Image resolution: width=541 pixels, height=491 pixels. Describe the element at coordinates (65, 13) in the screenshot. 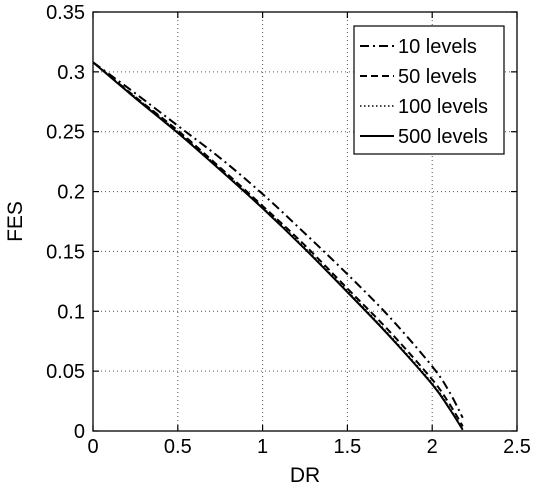

I see `y-tick-label: 0.35` at that location.